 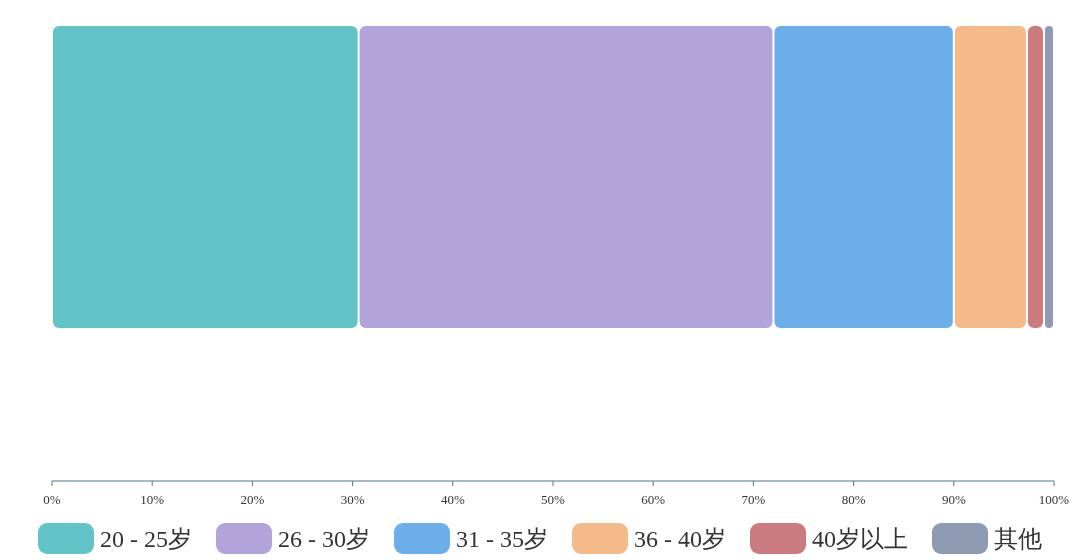 I want to click on x-tick-label: 60%, so click(x=653, y=499).